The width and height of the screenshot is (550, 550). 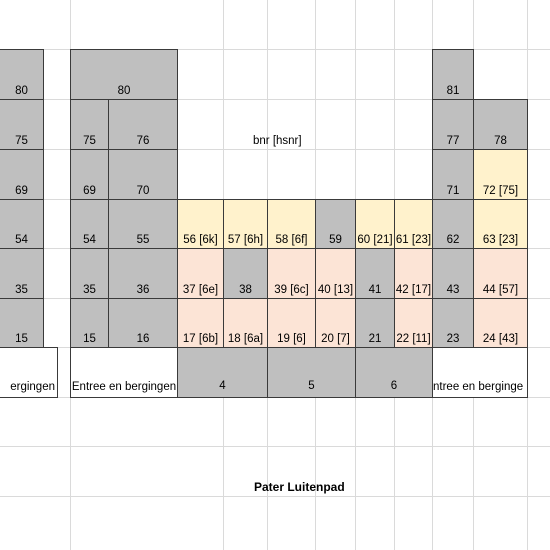 What do you see at coordinates (394, 372) in the screenshot?
I see `cell-berging-6: 6` at bounding box center [394, 372].